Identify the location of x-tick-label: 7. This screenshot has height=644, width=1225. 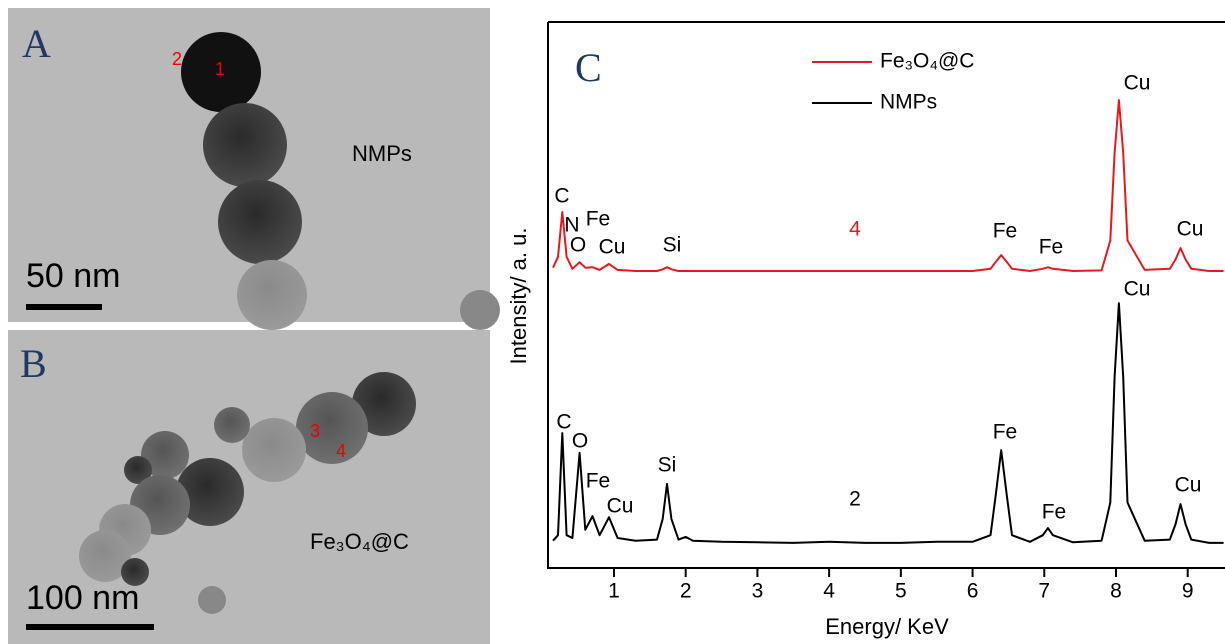
(1044, 591).